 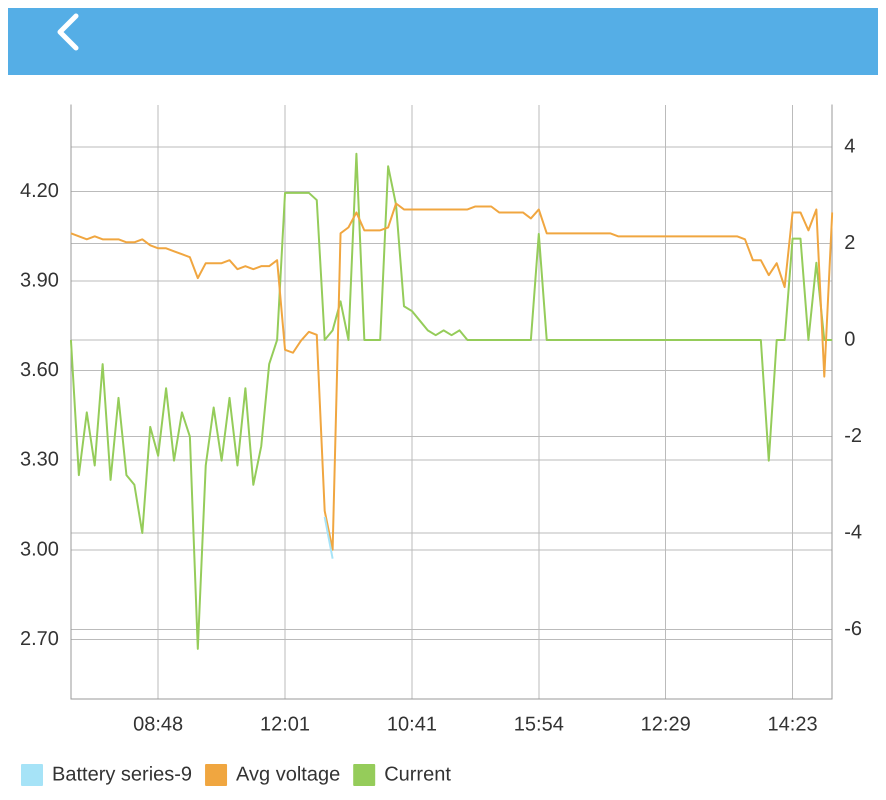 I want to click on legend-label: Current, so click(x=418, y=775).